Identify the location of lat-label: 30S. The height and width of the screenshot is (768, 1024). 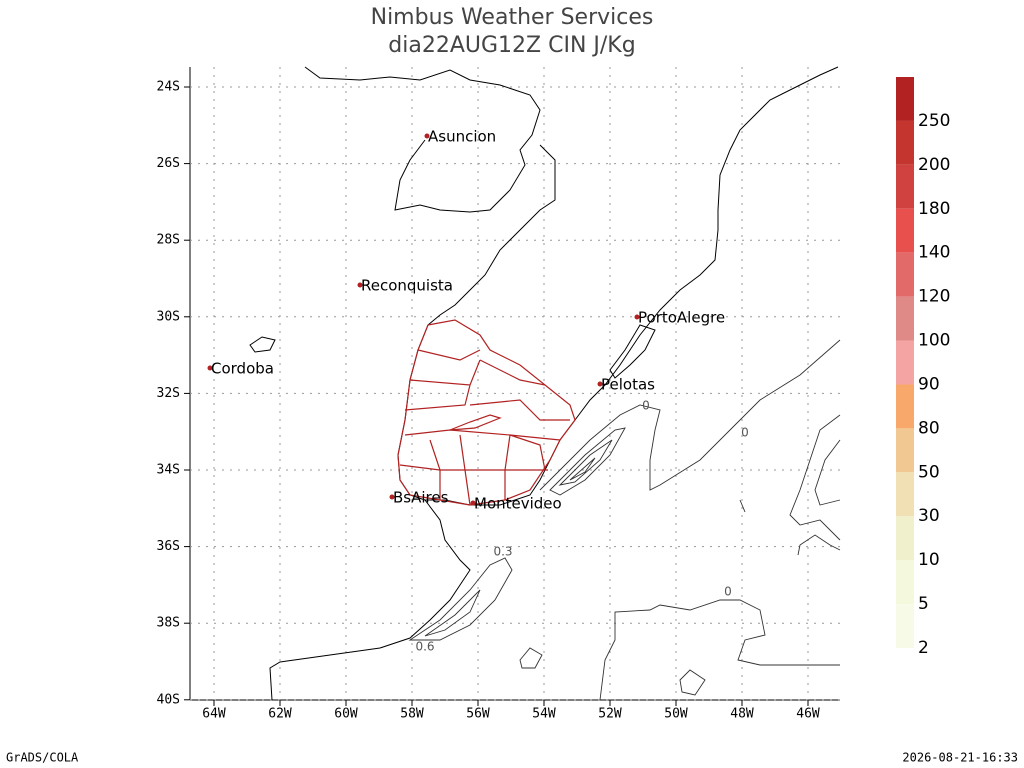
(168, 316).